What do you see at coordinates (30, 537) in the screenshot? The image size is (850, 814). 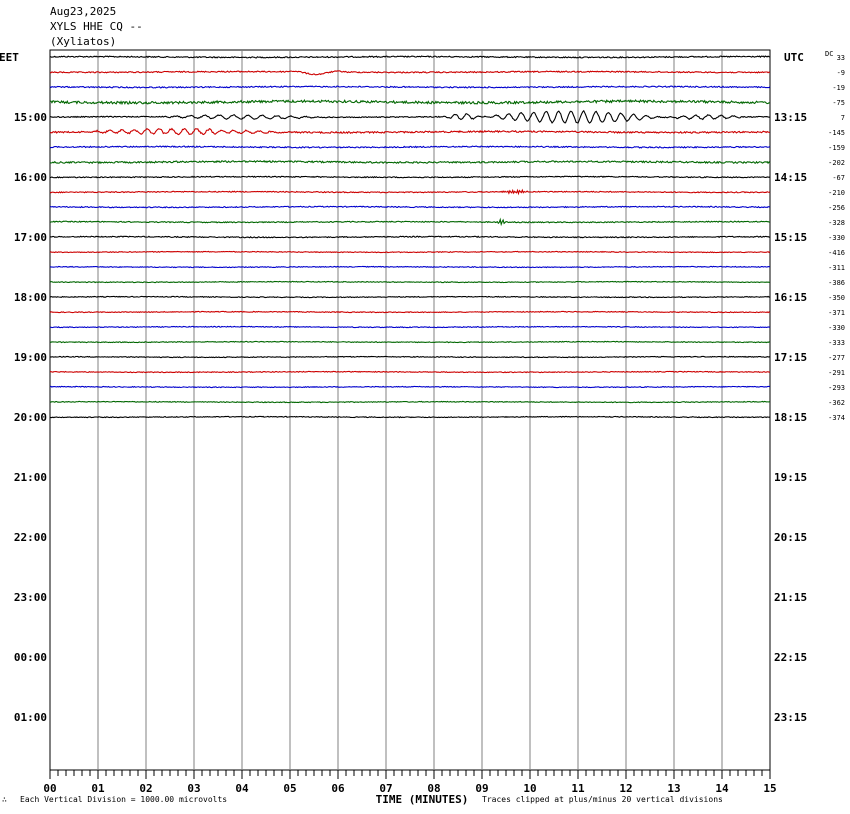 I see `row-label-left: 22:00` at bounding box center [30, 537].